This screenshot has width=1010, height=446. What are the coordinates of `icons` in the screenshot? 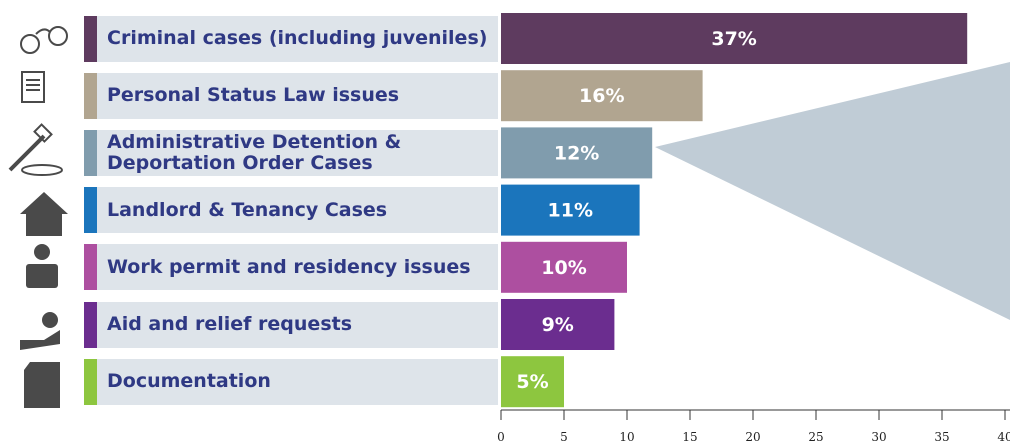 It's located at (38, 101).